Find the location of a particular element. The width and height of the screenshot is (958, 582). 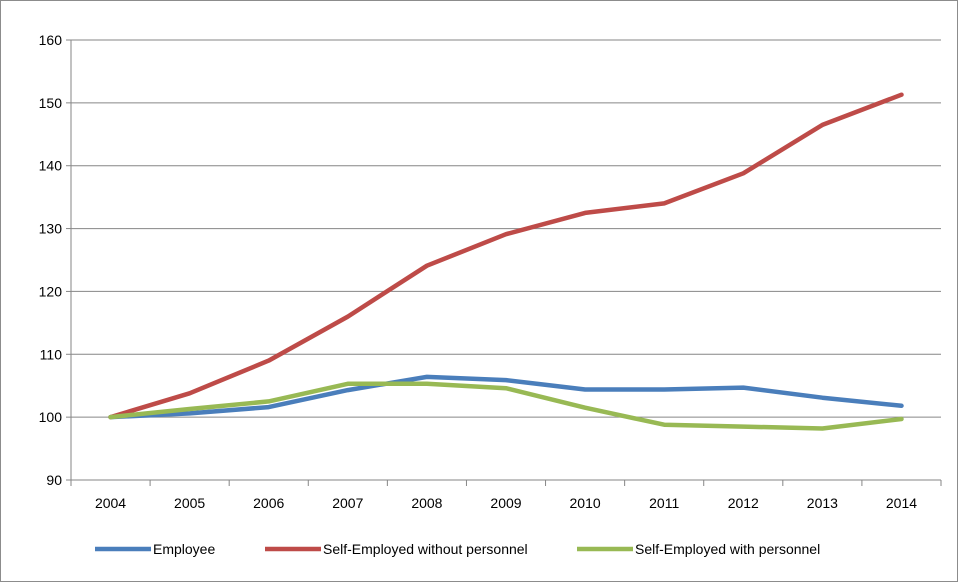

x-tick-label: 2013 is located at coordinates (822, 503).